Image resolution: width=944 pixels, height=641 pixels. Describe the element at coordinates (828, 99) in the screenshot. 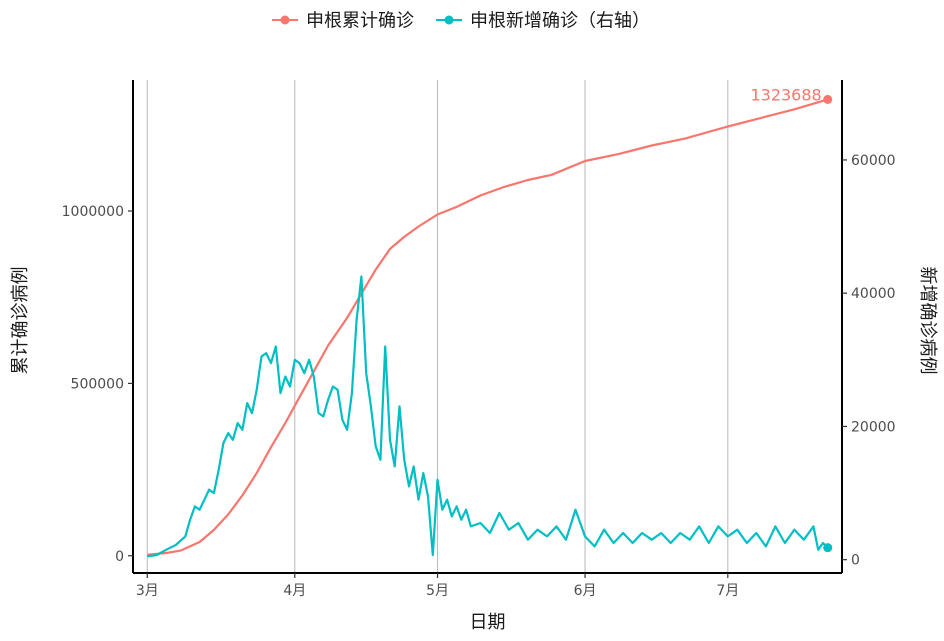

I see `cumulative-cases-end-point` at that location.